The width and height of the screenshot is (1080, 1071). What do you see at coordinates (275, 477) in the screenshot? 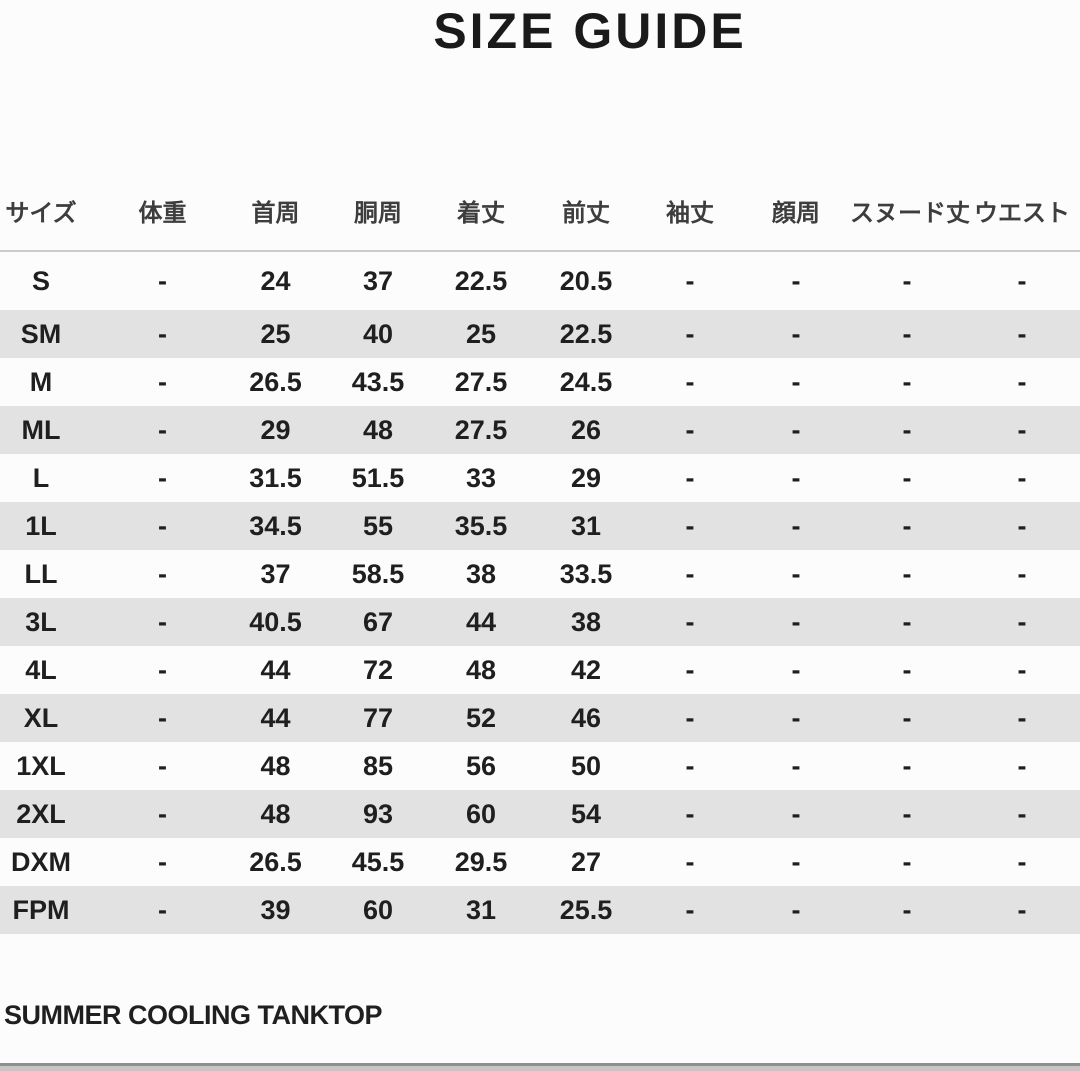
I see `value-cell: 31.5` at bounding box center [275, 477].